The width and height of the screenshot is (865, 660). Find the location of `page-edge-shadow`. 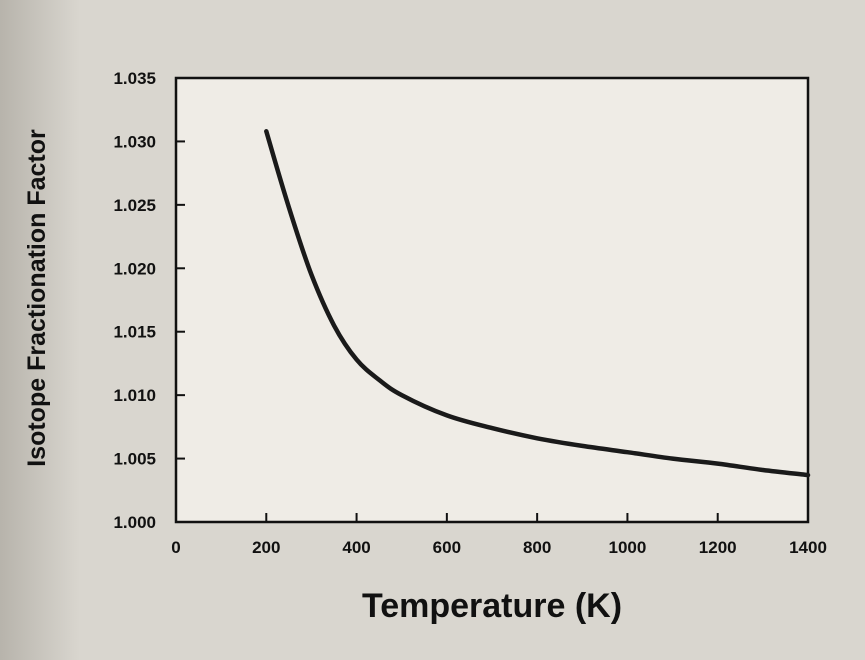

page-edge-shadow is located at coordinates (40, 330).